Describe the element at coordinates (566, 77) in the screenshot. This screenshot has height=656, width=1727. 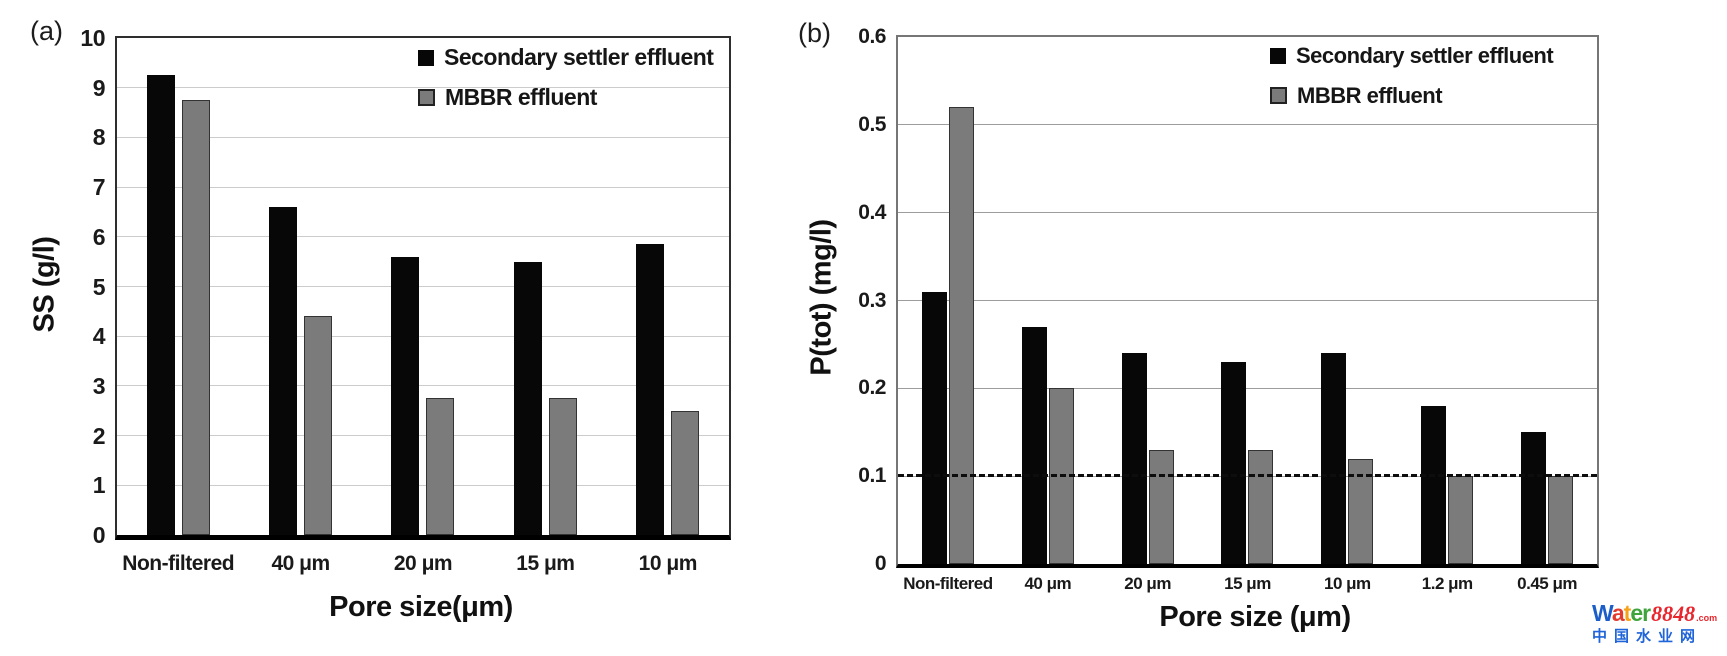
I see `panel-a-legend: Secondary settler effluent MBBR effluent` at that location.